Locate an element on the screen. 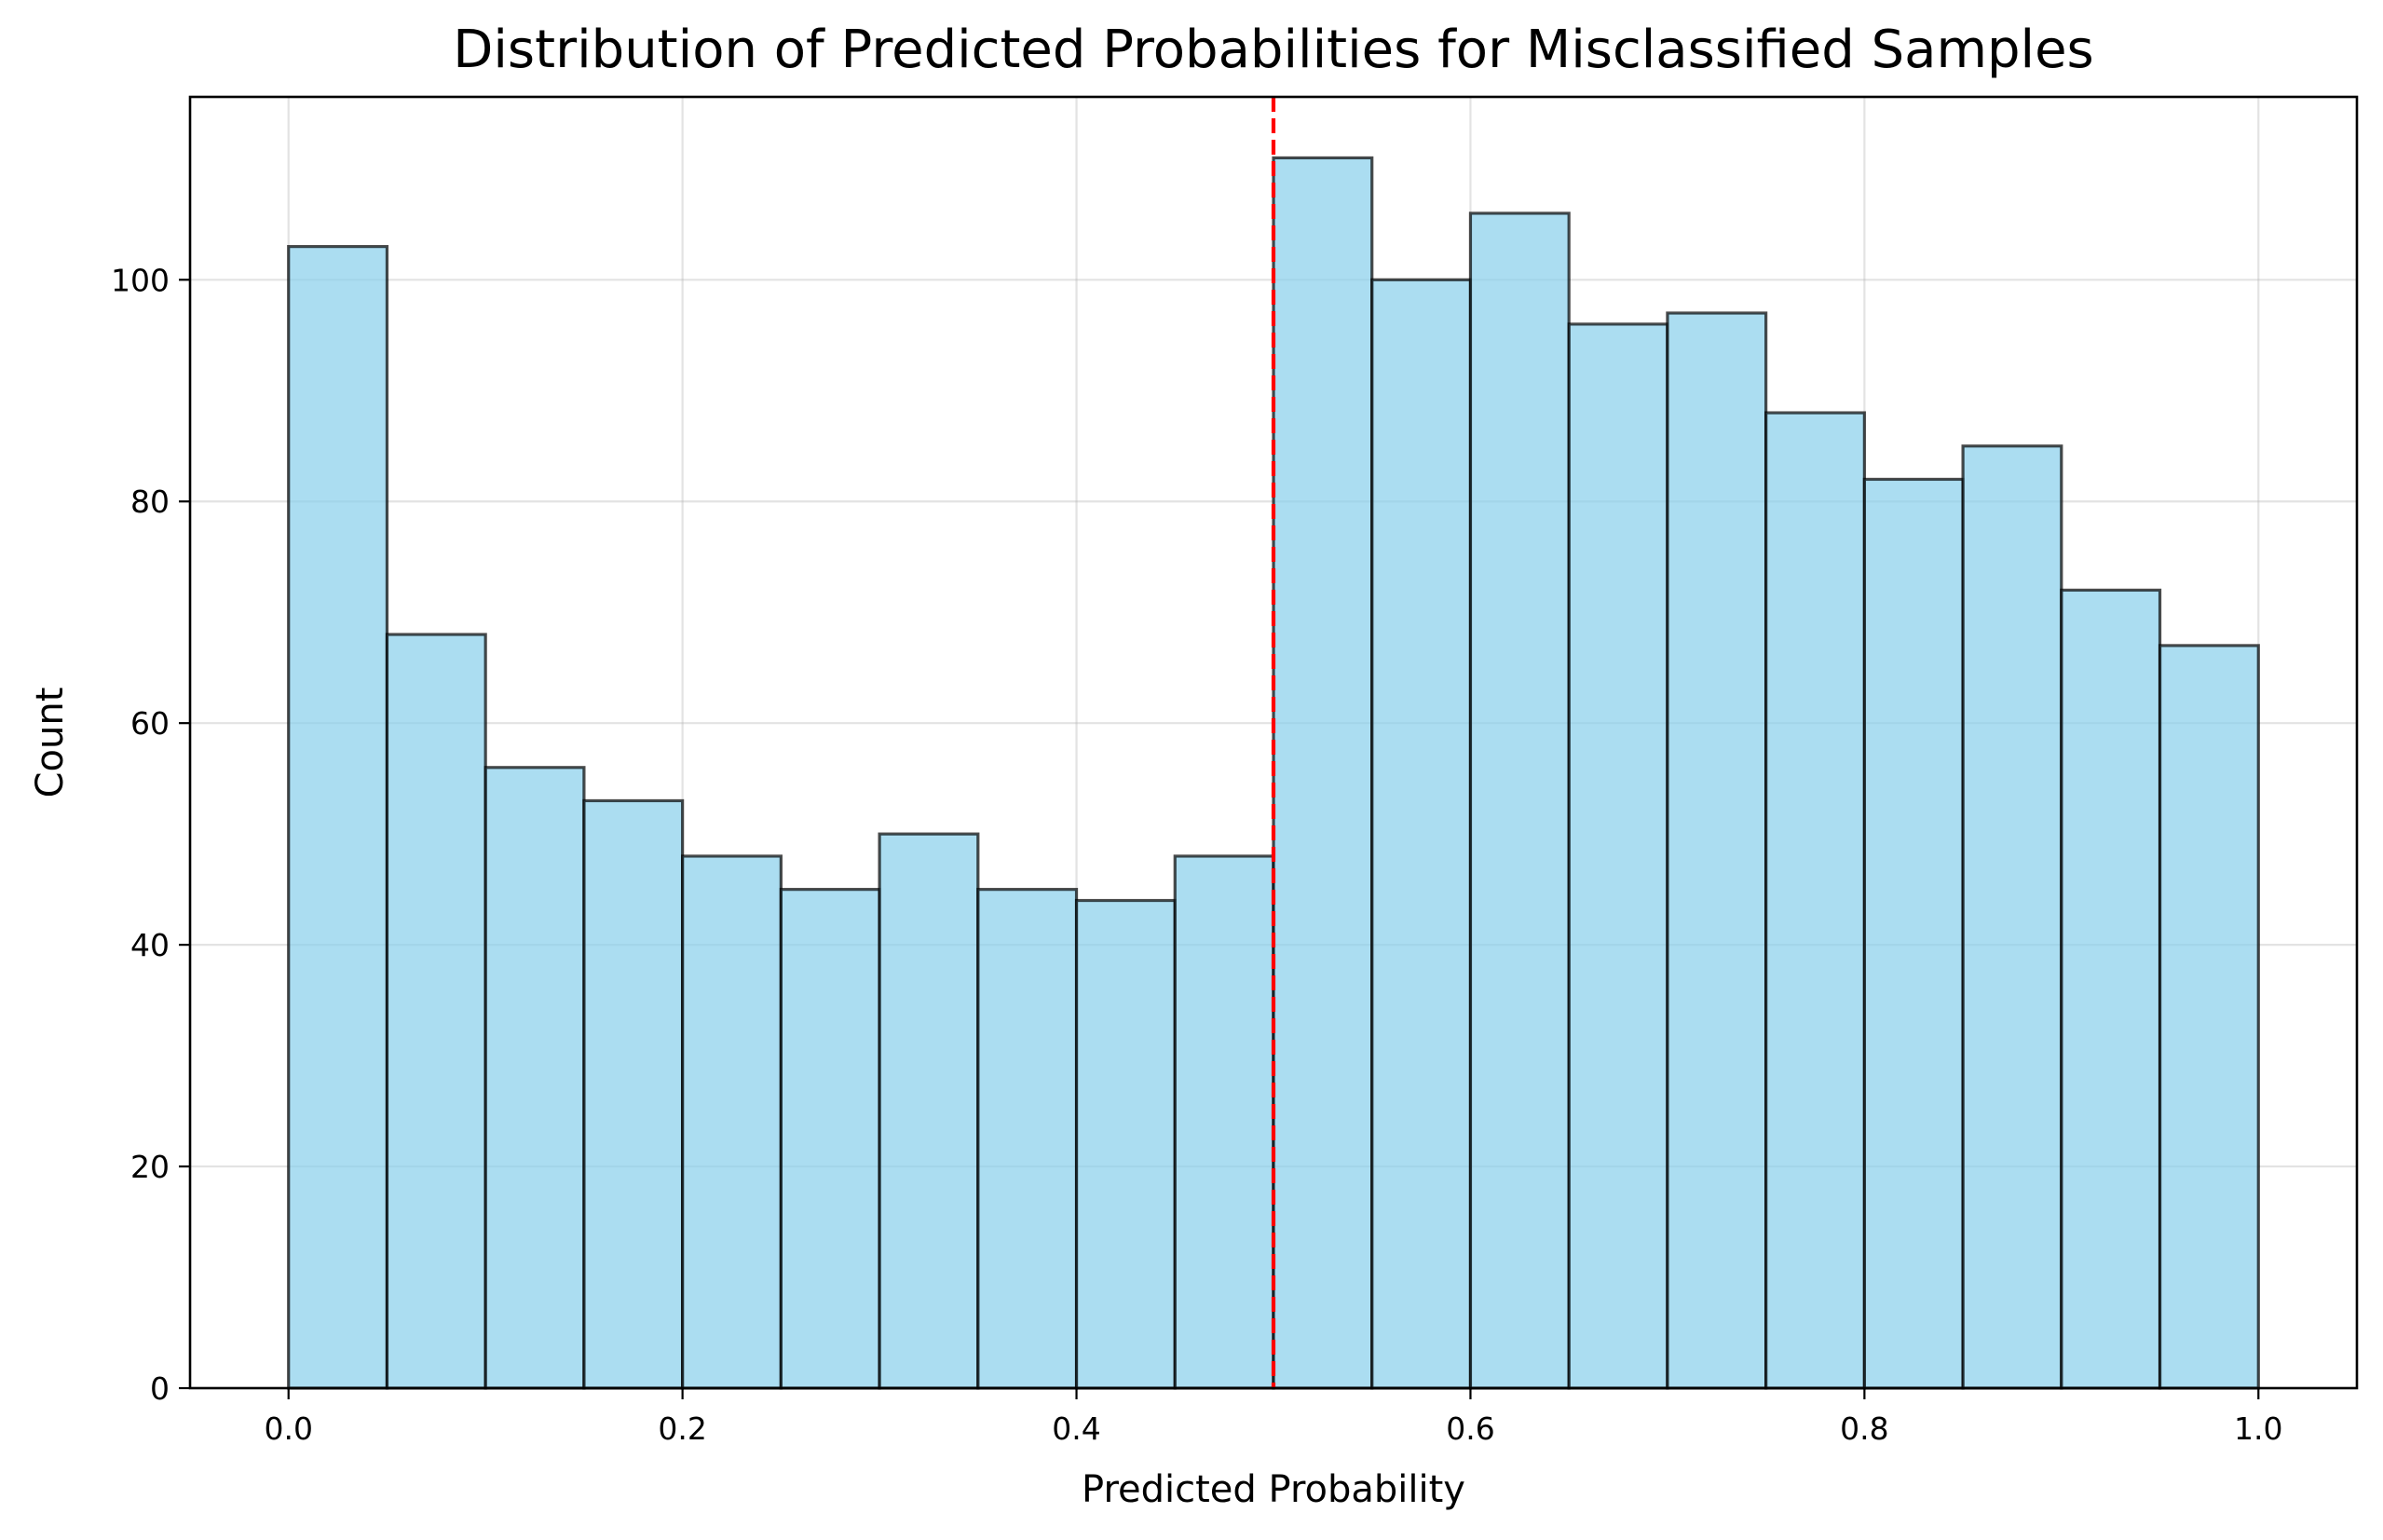 The image size is (2383, 1540). x-tick-label-4: 0.8 is located at coordinates (1864, 1429).